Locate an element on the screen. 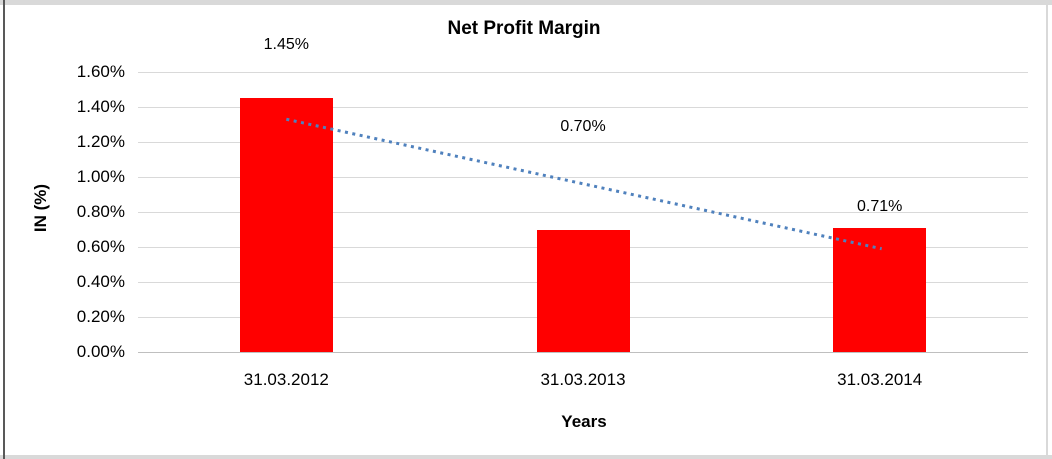 This screenshot has height=459, width=1052. x-axis-line is located at coordinates (583, 352).